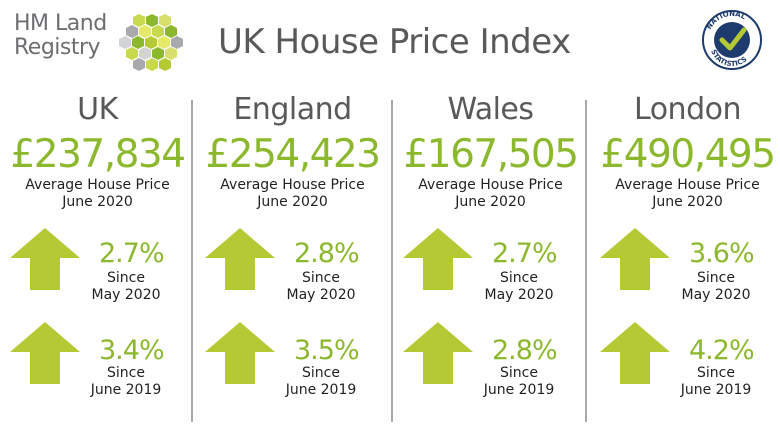  Describe the element at coordinates (292, 109) in the screenshot. I see `region-name: England` at that location.